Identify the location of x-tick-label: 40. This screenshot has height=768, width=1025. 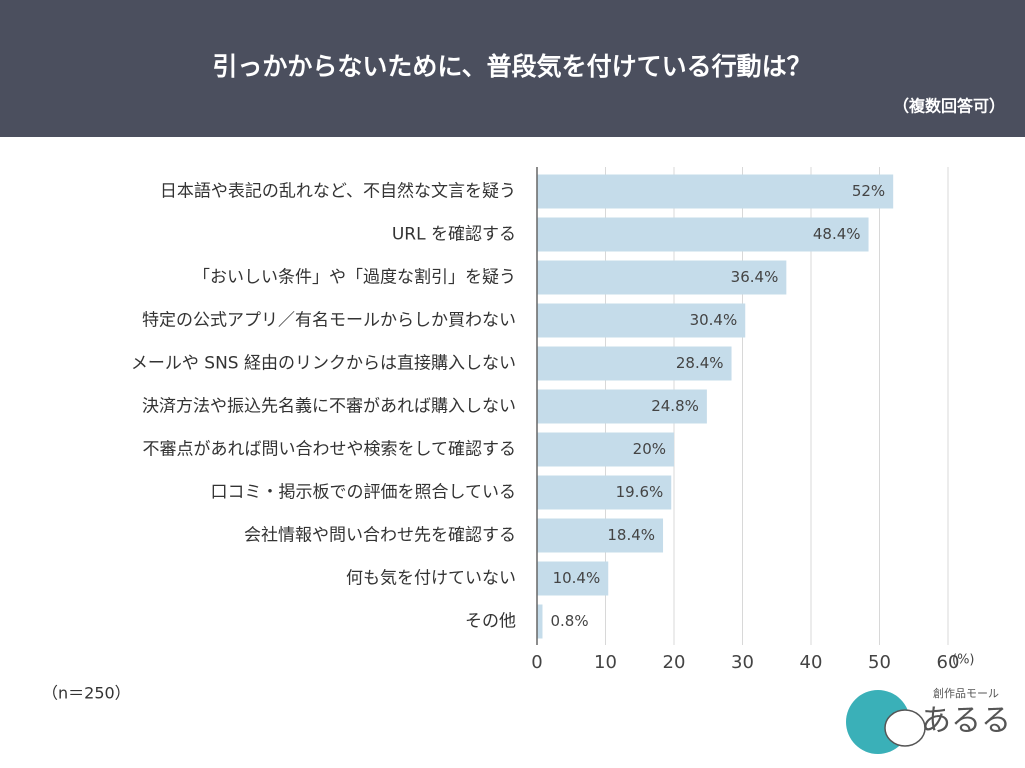
(811, 662).